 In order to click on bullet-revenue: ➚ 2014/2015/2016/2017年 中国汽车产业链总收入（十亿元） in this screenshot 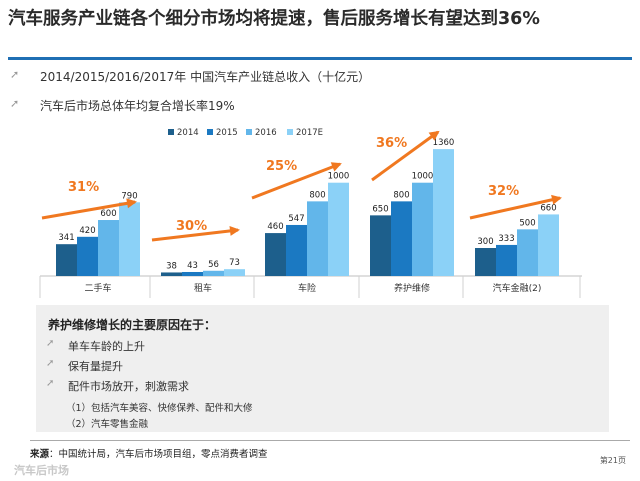, I will do `click(190, 76)`.